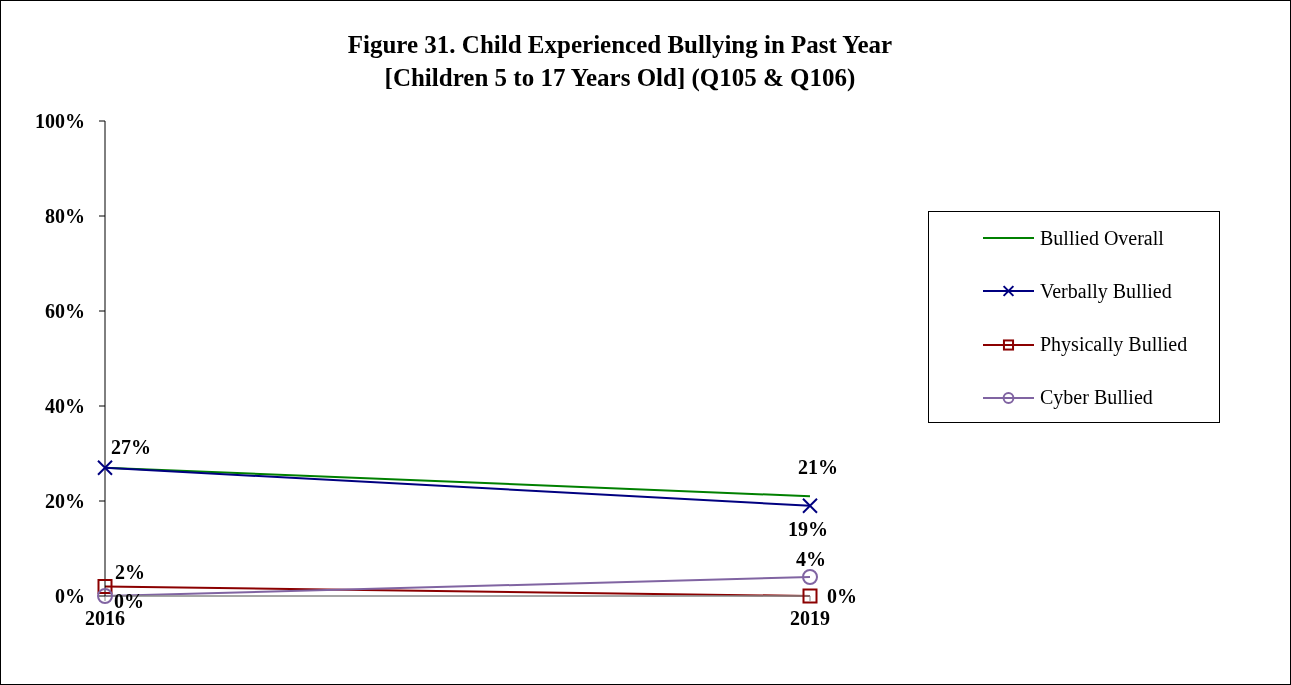 This screenshot has width=1291, height=685. I want to click on y-tick-label: 100%, so click(60, 121).